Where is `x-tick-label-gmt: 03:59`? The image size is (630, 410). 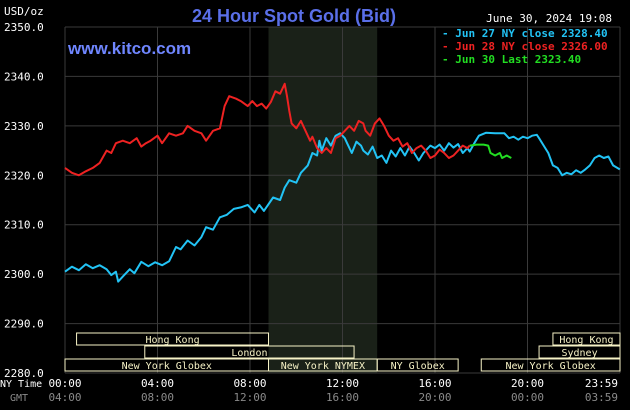 x-tick-label-gmt: 03:59 is located at coordinates (601, 397).